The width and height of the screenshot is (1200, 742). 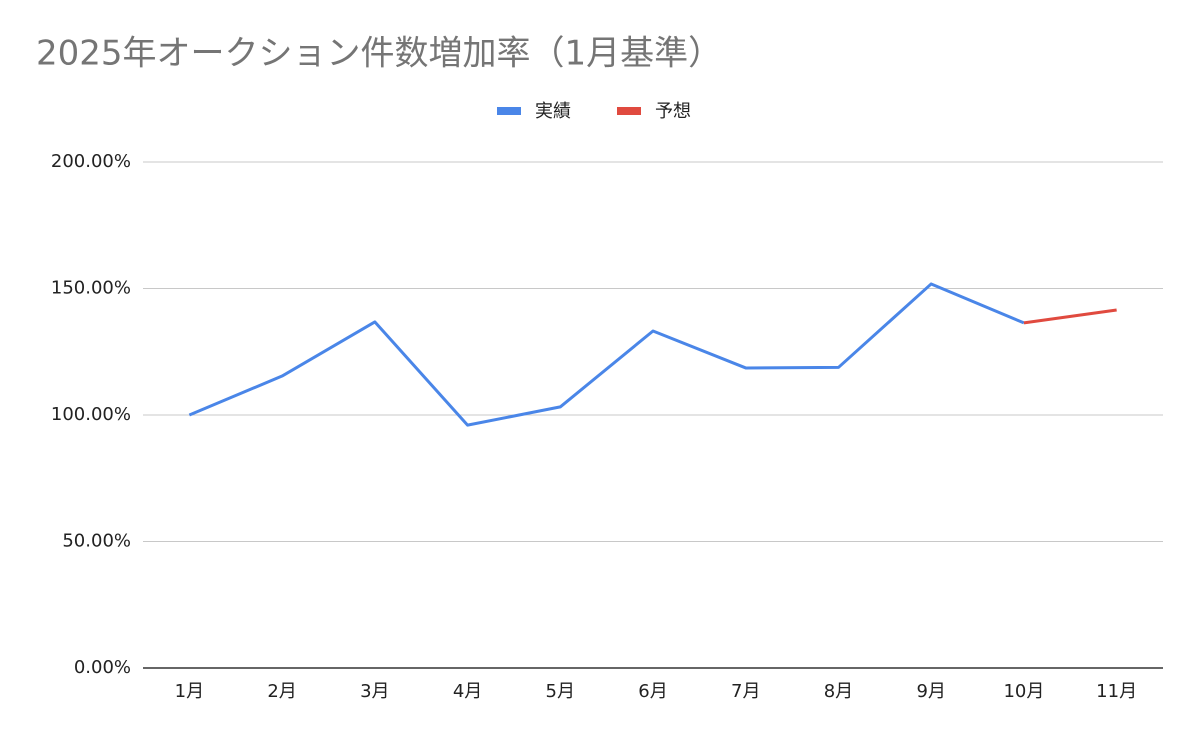 I want to click on y-tick-label: 100.00%, so click(x=91, y=414).